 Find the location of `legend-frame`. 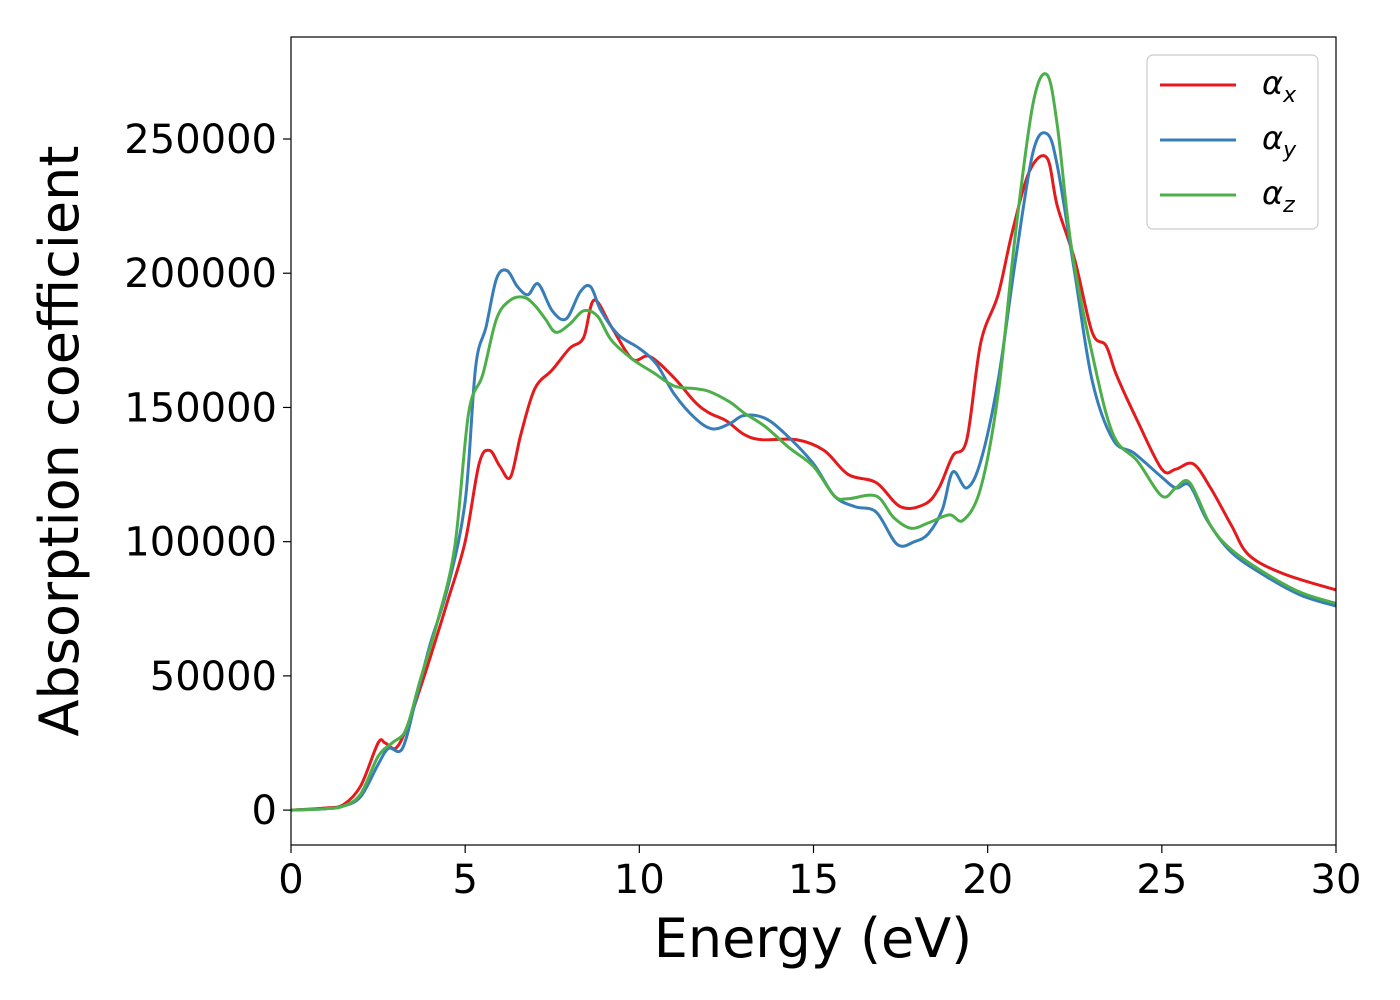

legend-frame is located at coordinates (1232, 142).